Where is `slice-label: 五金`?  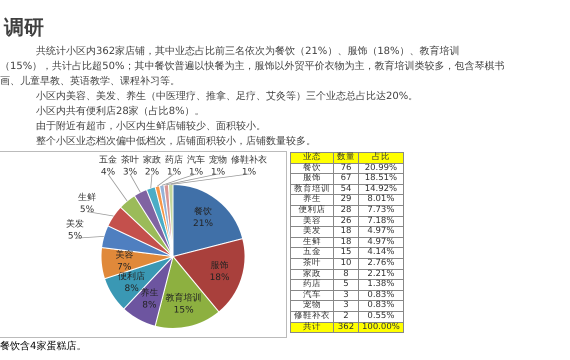 slice-label: 五金 is located at coordinates (107, 160).